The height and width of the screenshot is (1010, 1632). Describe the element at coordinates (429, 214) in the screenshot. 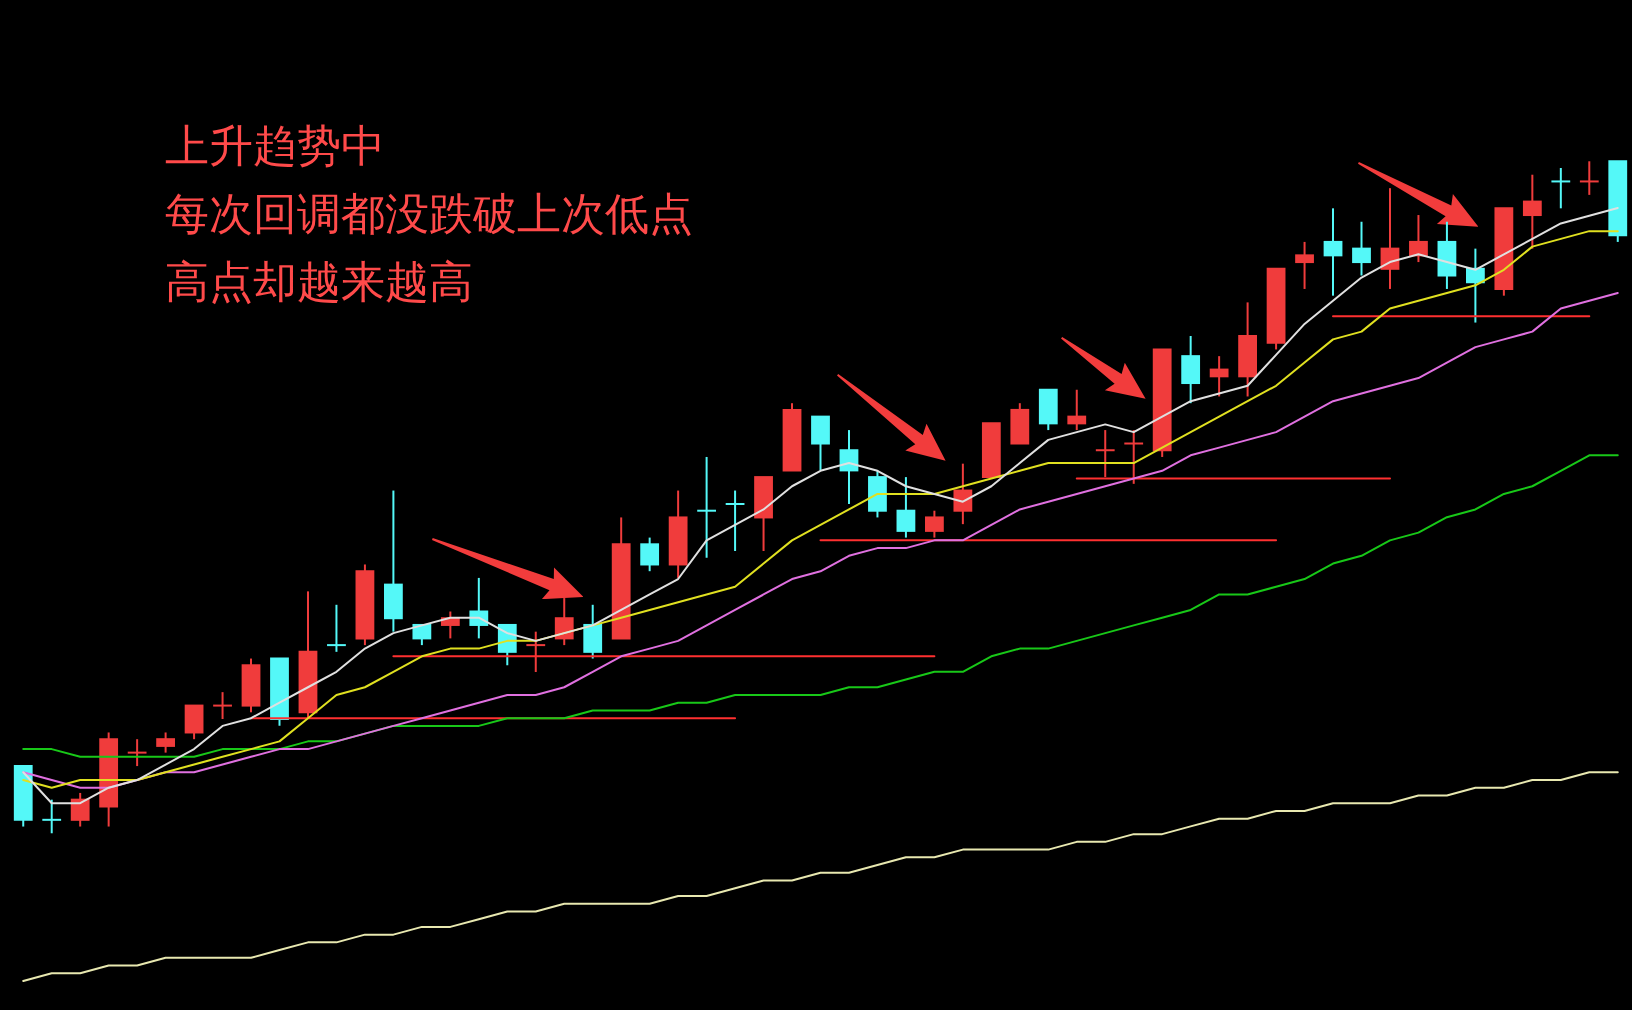

I see `annotation: 每次回调都没跌破上次低点` at that location.